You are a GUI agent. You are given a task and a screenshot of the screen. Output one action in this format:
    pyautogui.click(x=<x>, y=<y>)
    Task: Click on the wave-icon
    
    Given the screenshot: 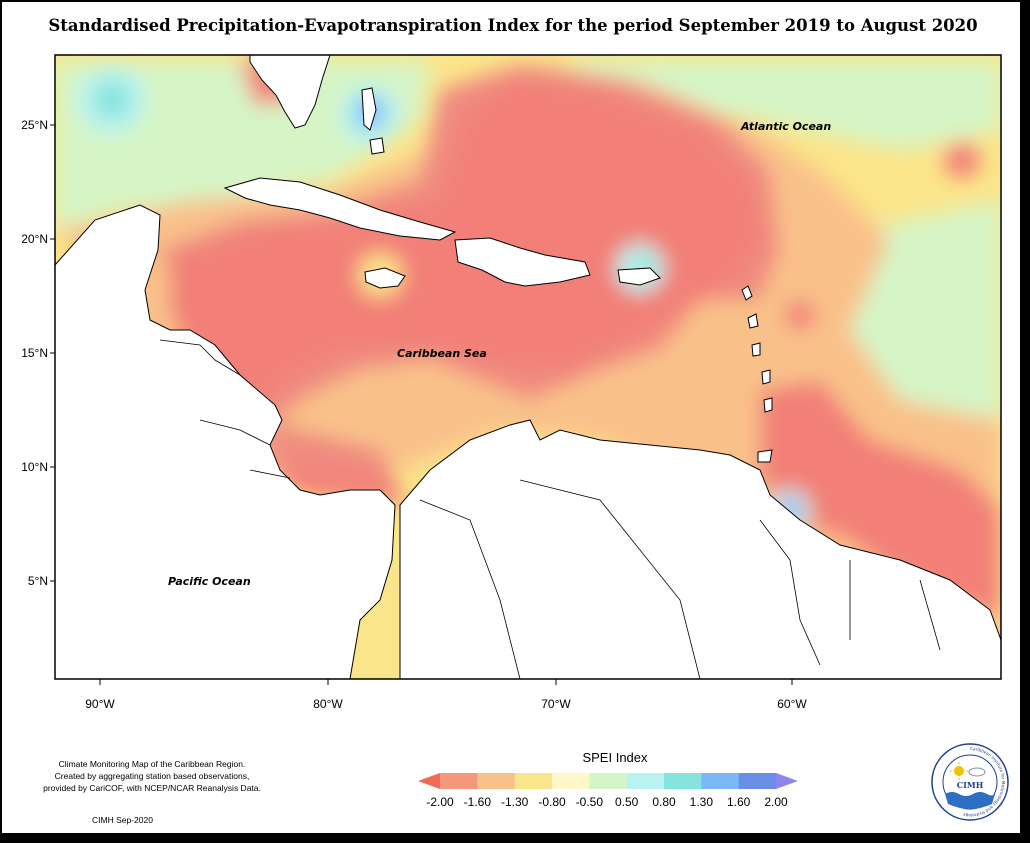 What is the action you would take?
    pyautogui.click(x=970, y=800)
    